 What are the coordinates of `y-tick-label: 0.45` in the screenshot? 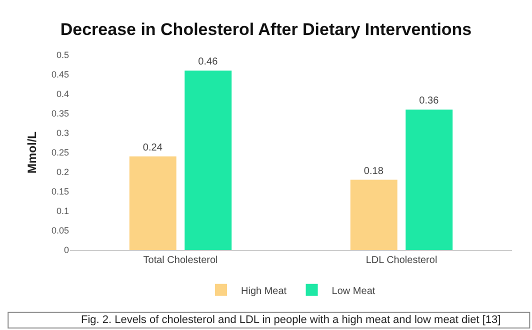 It's located at (60, 75).